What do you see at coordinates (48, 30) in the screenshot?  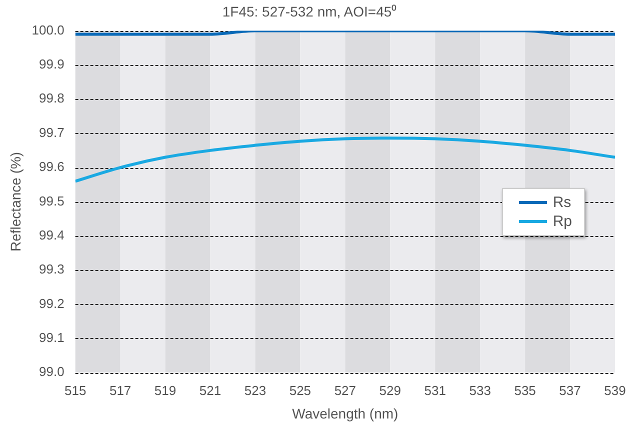 I see `y-tick-label: 100.0` at bounding box center [48, 30].